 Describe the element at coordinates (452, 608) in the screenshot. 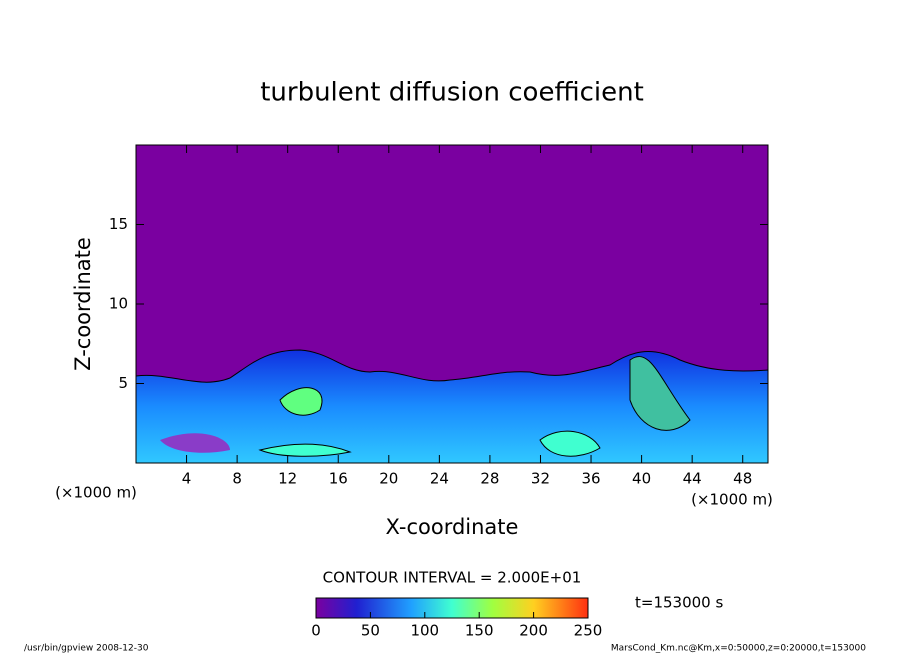

I see `colorbar` at that location.